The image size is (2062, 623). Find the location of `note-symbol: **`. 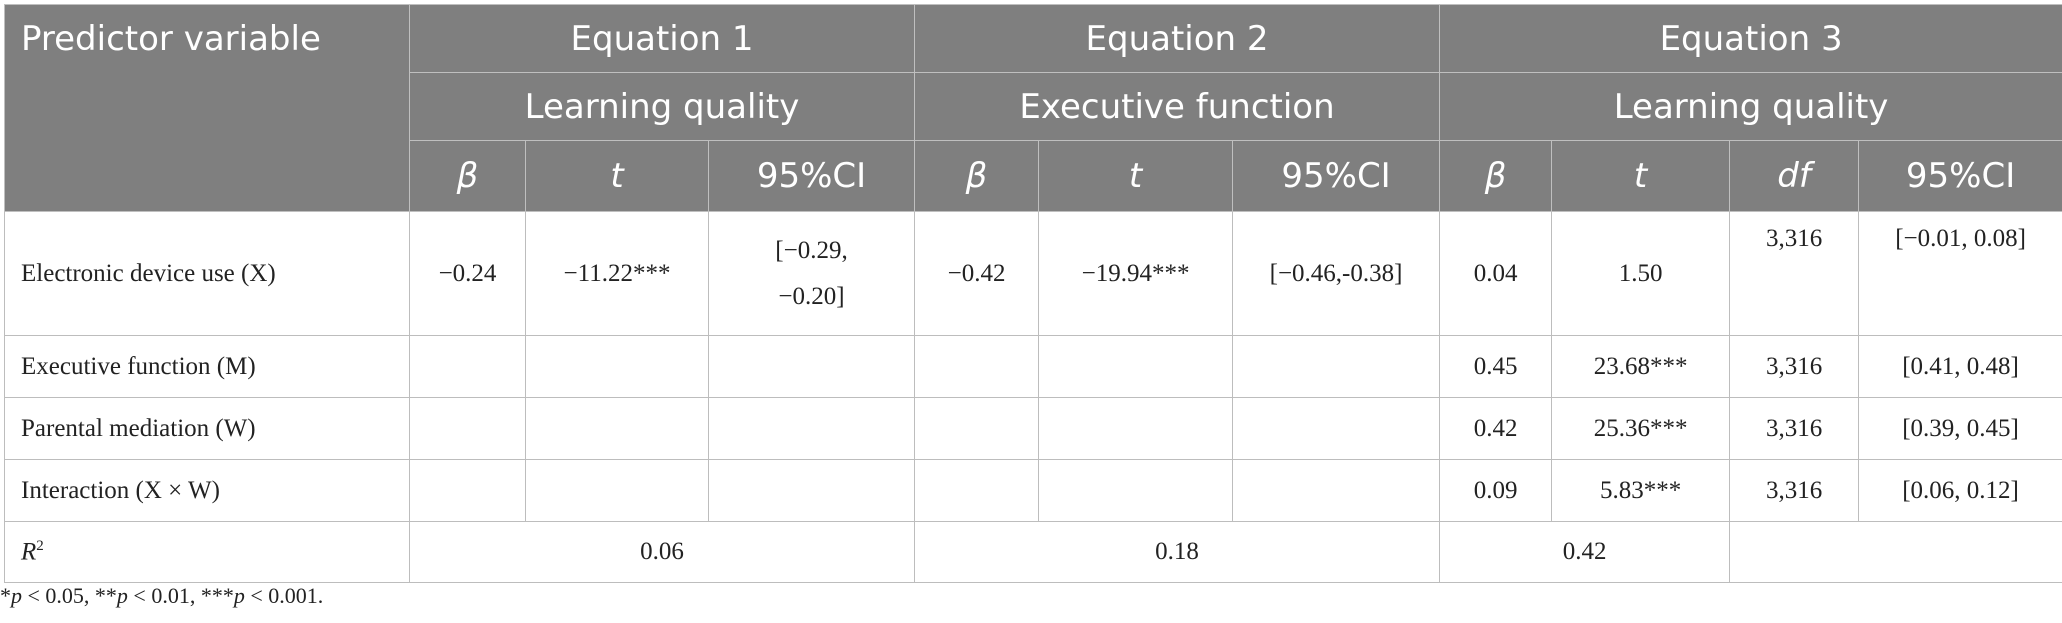

note-symbol: ** is located at coordinates (105, 595).